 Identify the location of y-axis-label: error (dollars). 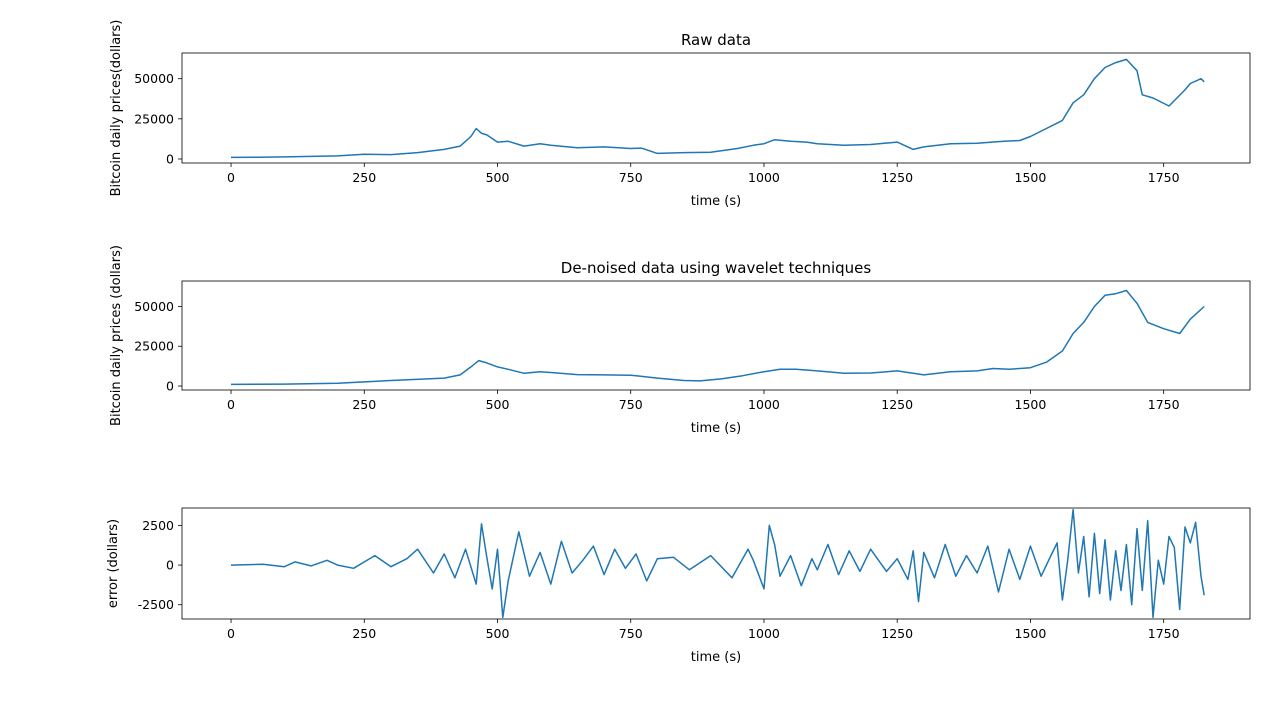
(113, 563).